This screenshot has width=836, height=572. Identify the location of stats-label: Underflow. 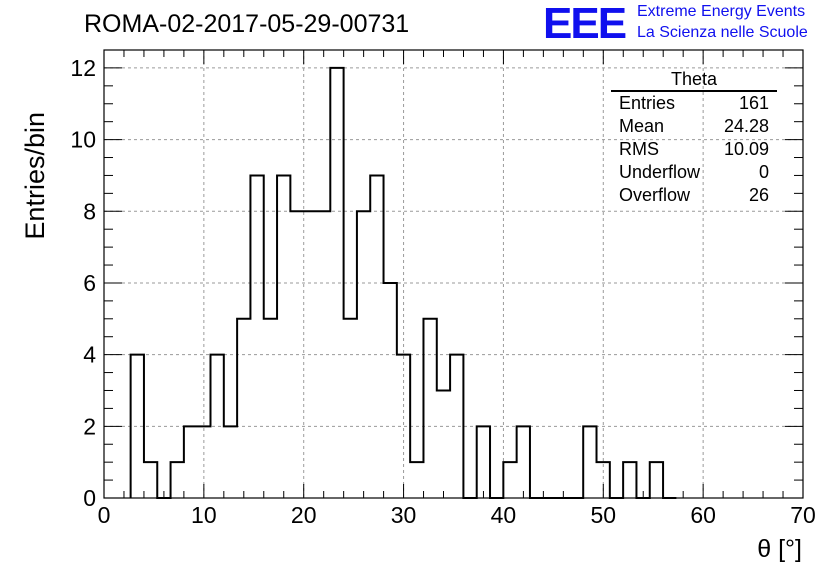
(660, 172).